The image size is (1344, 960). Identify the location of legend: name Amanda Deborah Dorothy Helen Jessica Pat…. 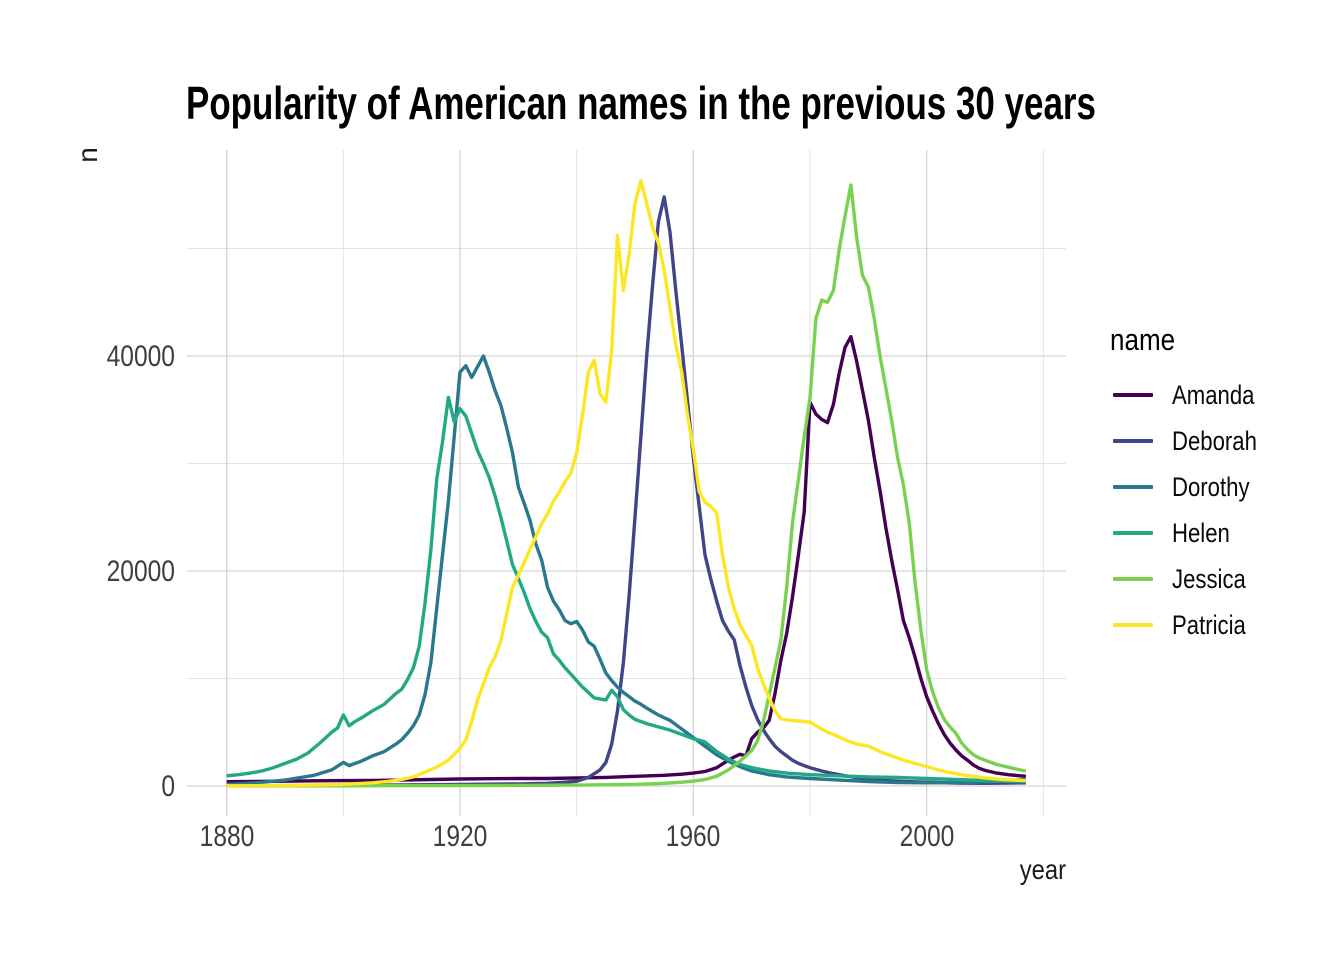
(1193, 485).